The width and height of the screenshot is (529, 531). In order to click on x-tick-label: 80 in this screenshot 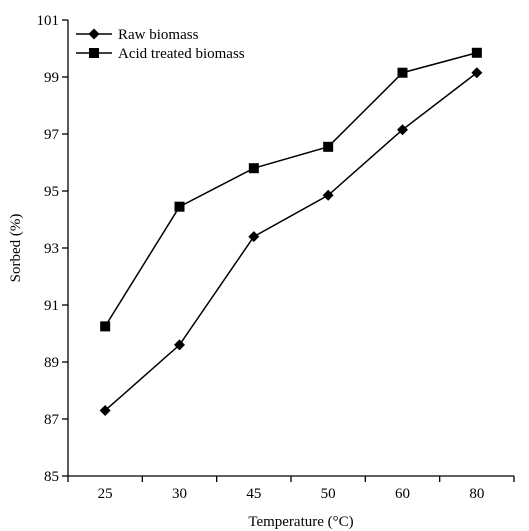, I will do `click(476, 494)`.